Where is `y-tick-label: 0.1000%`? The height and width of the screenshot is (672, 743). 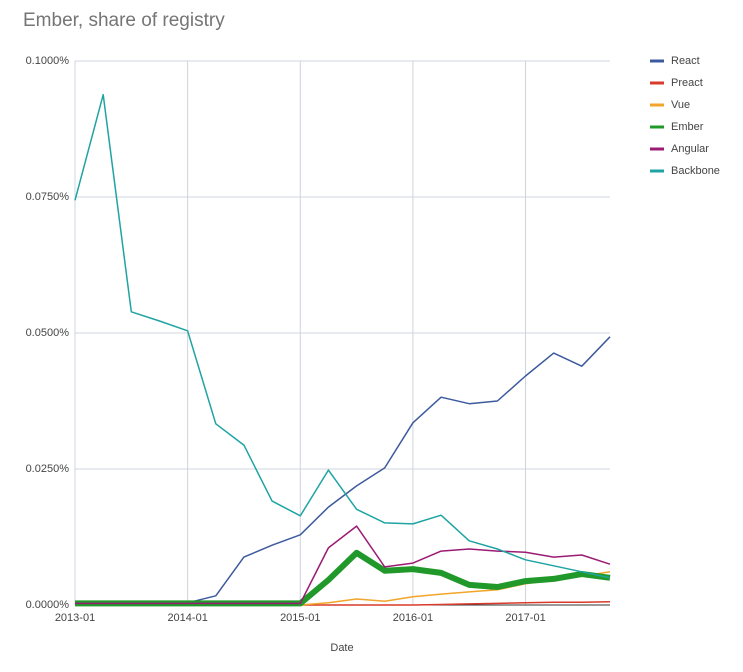
y-tick-label: 0.1000% is located at coordinates (48, 61).